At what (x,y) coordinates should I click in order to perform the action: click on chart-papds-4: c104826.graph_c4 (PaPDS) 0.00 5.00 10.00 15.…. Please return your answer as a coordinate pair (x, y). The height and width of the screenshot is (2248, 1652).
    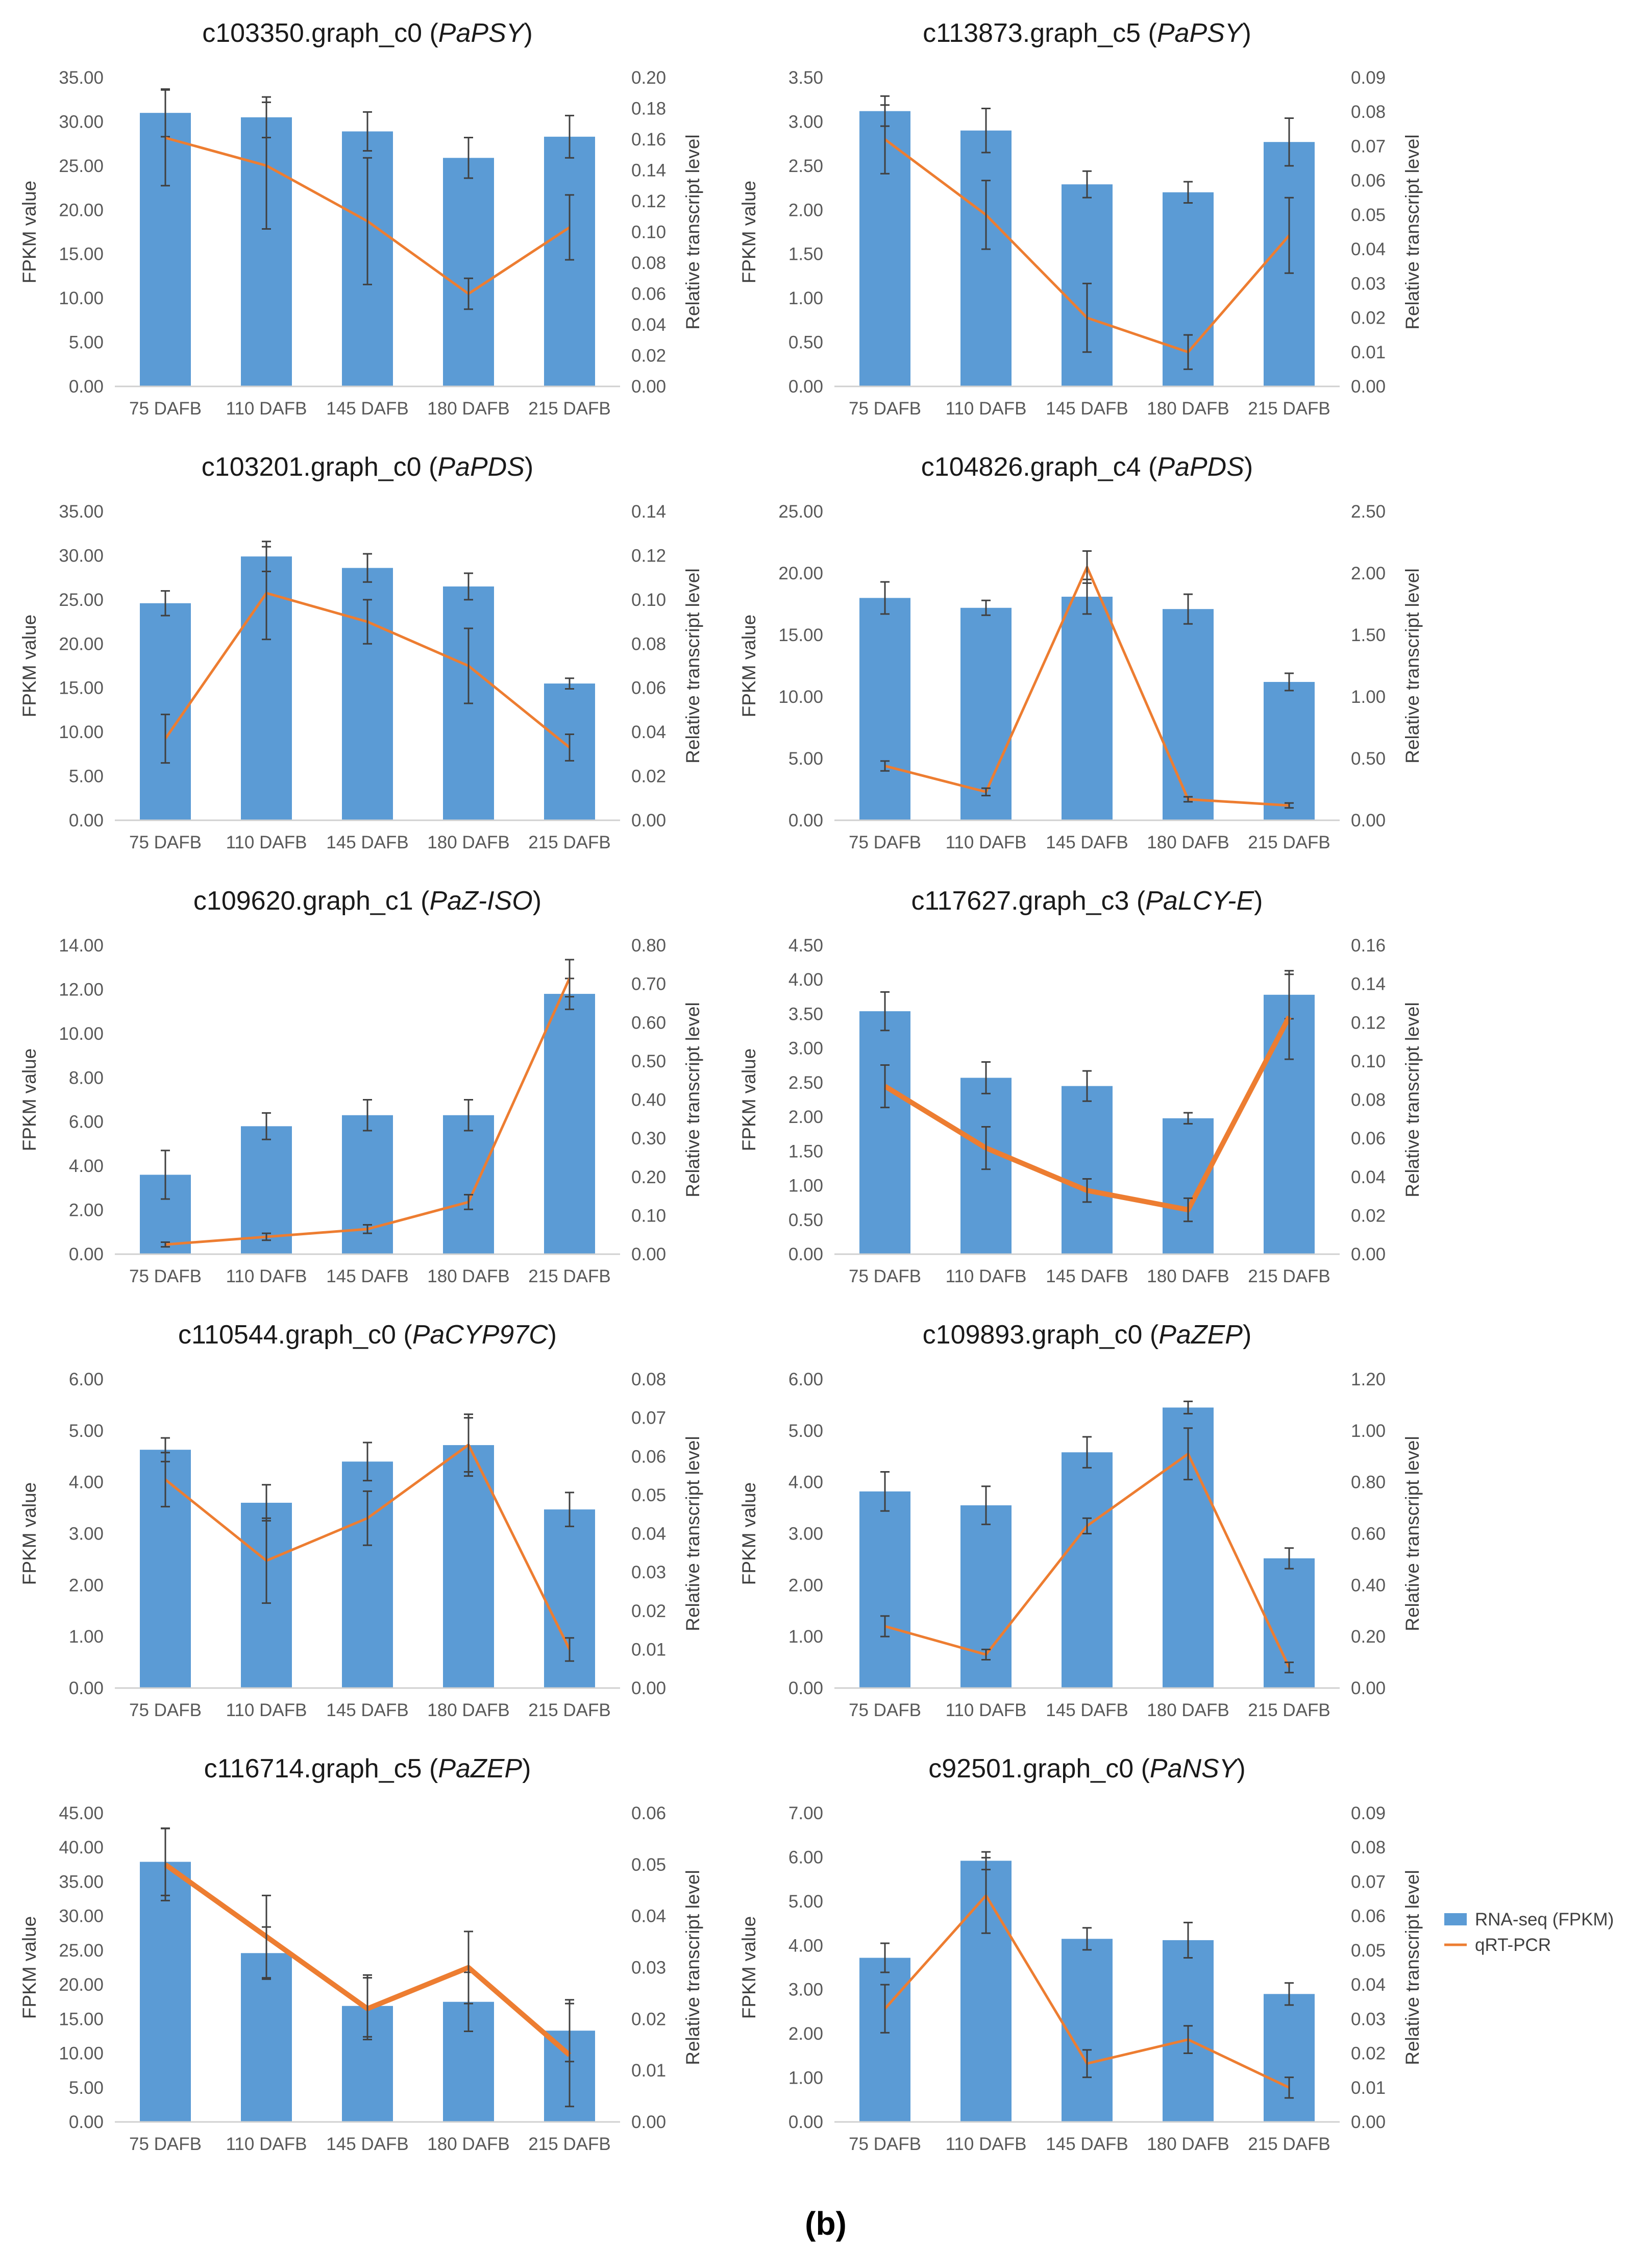
    Looking at the image, I should click on (1080, 652).